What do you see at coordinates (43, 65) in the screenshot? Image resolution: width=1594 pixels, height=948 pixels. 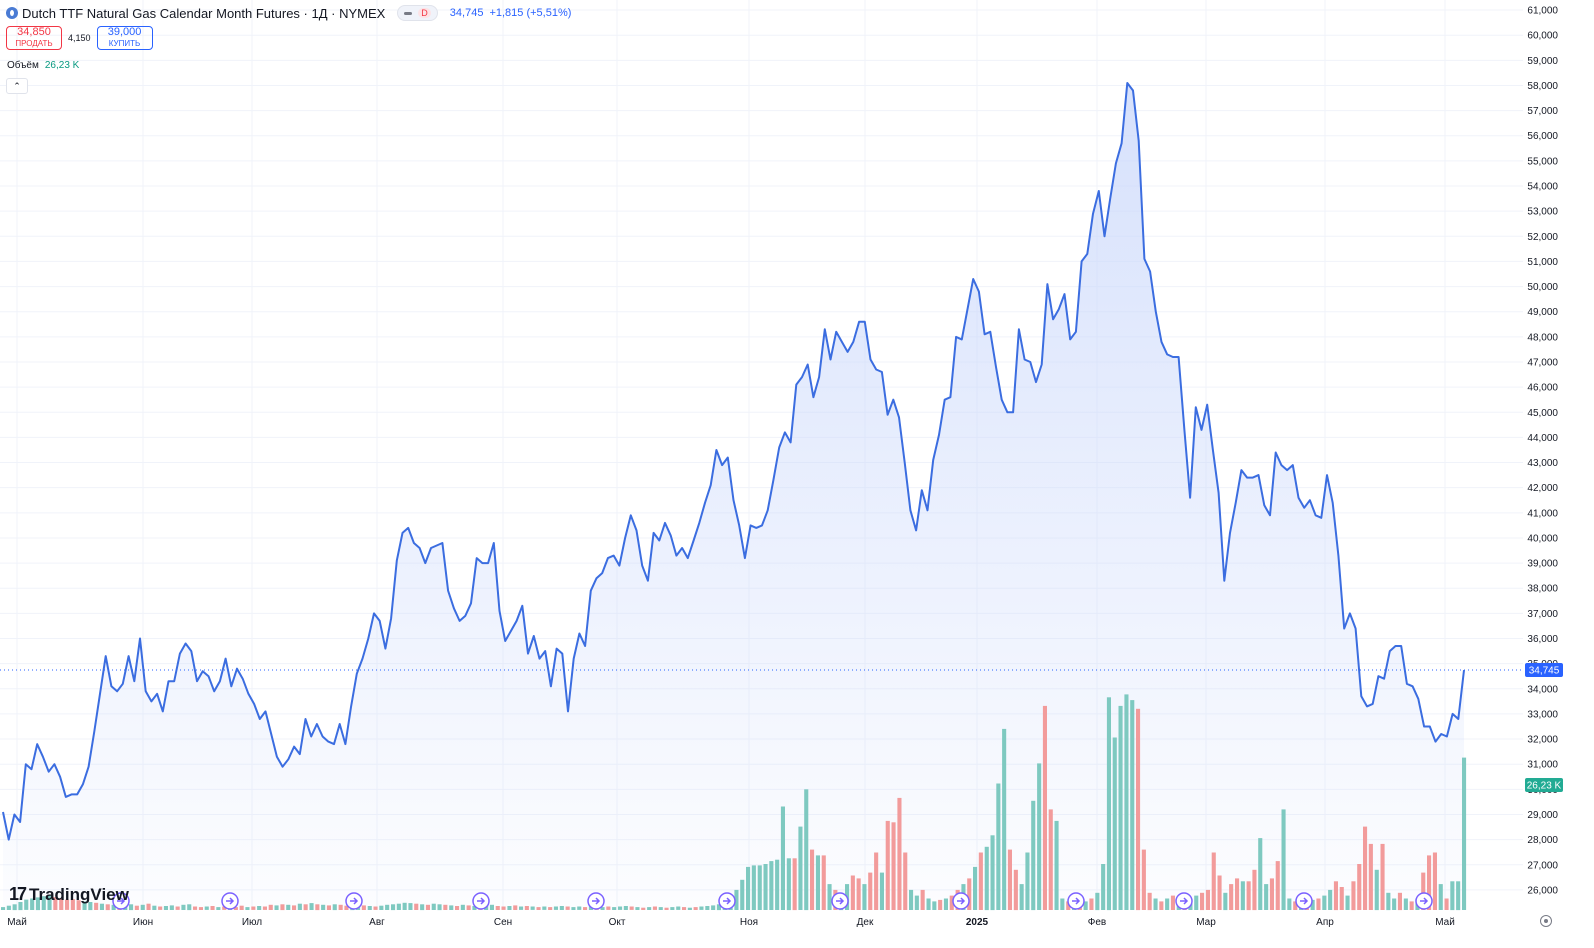 I see `volume-legend: Объём 26,23 K` at bounding box center [43, 65].